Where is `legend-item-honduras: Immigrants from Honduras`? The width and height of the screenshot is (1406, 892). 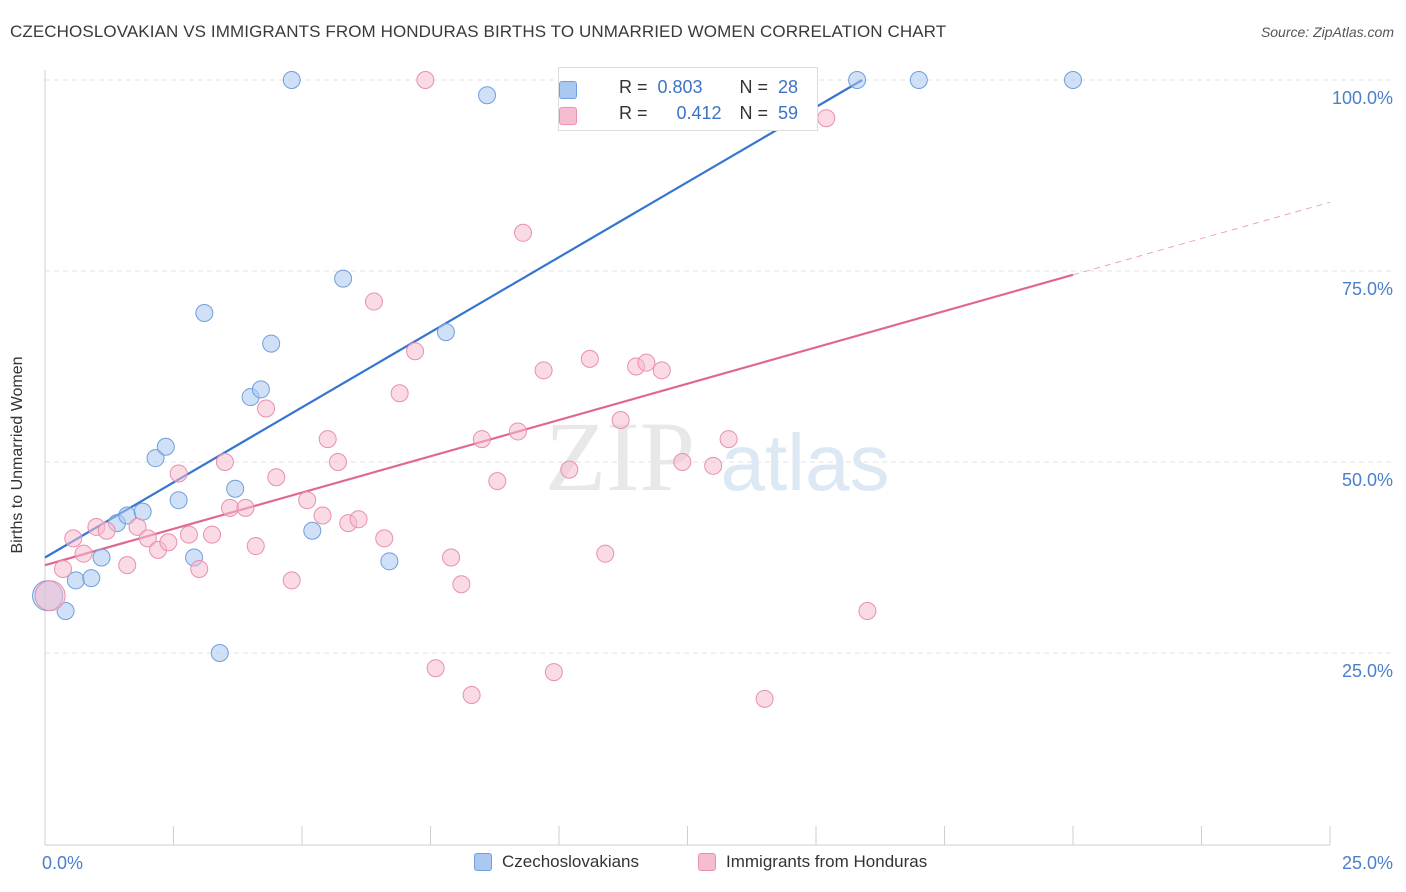 legend-item-honduras: Immigrants from Honduras is located at coordinates (812, 862).